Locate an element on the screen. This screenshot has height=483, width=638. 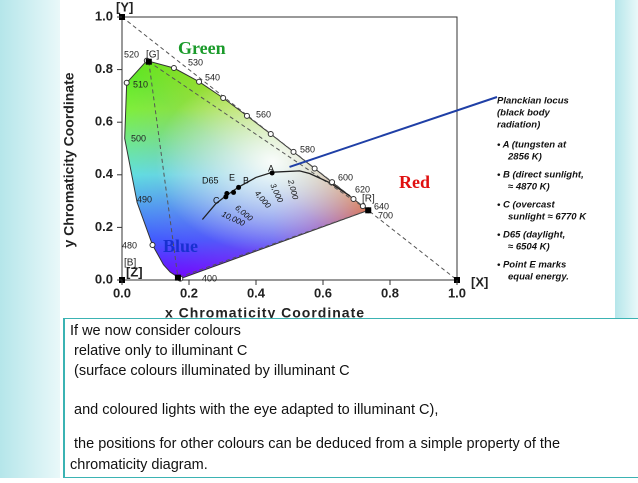
corner-label: [Y] is located at coordinates (124, 7).